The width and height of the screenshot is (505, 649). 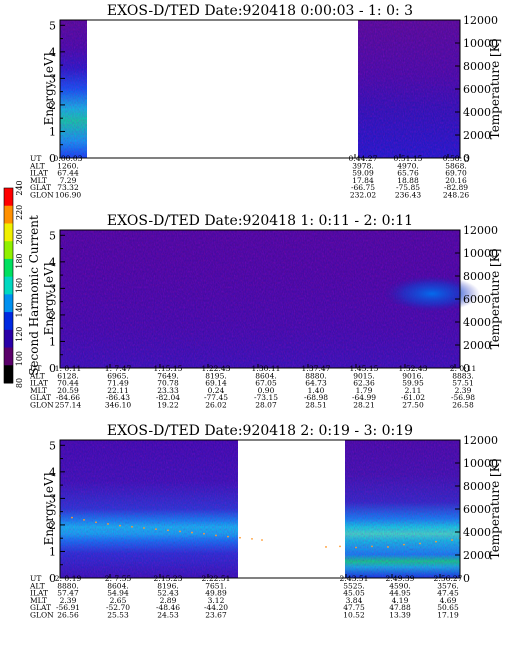 What do you see at coordinates (216, 615) in the screenshot?
I see `ephemeris-value: 23.67` at bounding box center [216, 615].